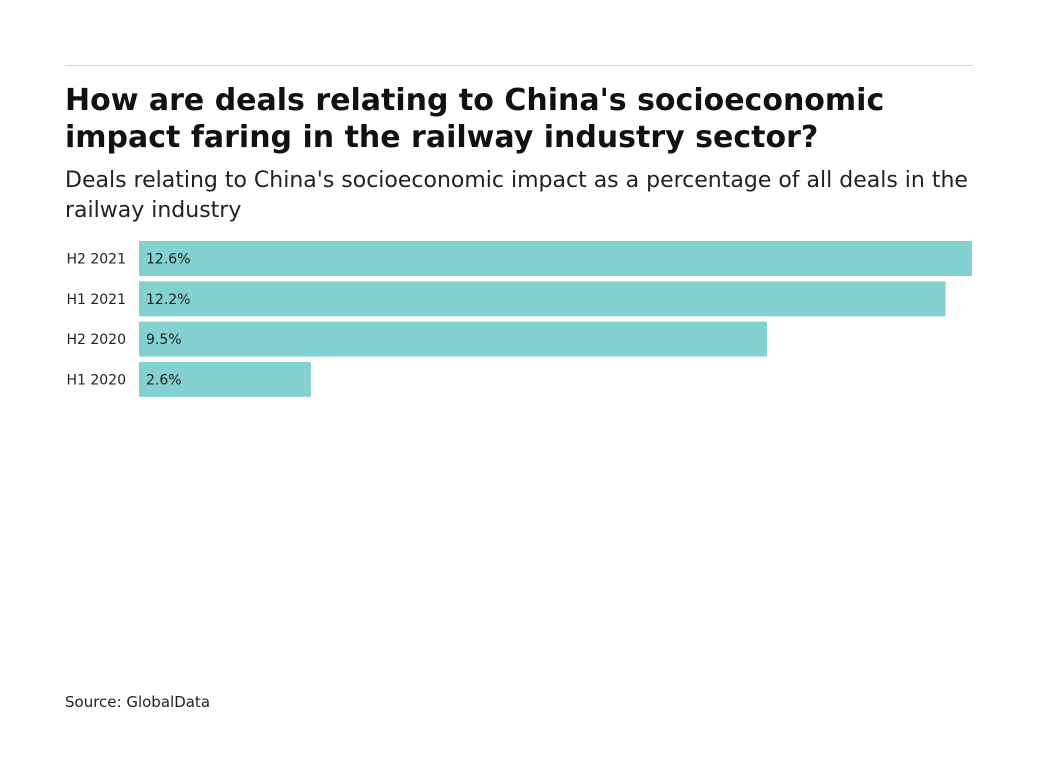 The width and height of the screenshot is (1038, 778). I want to click on value-label: 12.6%, so click(168, 260).